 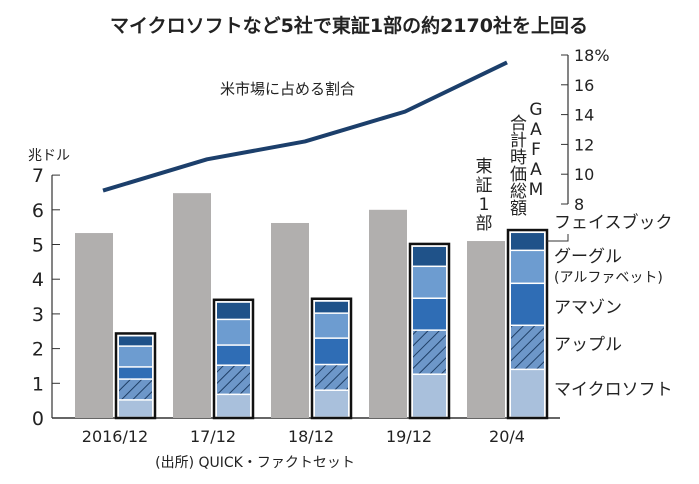 What do you see at coordinates (38, 419) in the screenshot?
I see `left-tick-label: 0` at bounding box center [38, 419].